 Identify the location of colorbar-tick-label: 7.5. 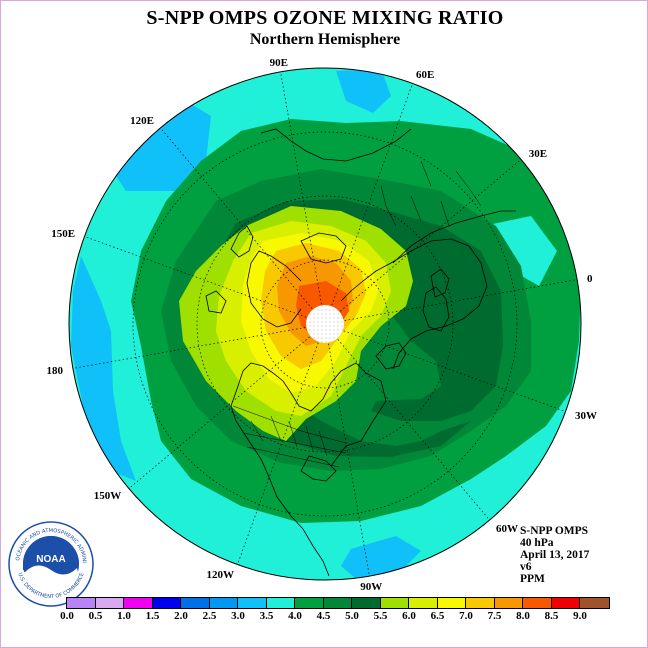
(494, 616).